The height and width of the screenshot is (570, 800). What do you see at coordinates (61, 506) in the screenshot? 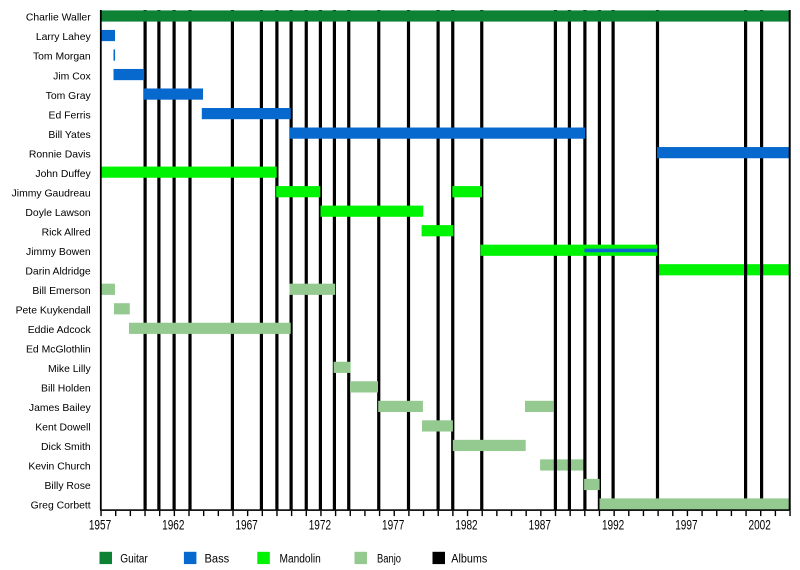
I see `svg-text: Greg Corbett` at bounding box center [61, 506].